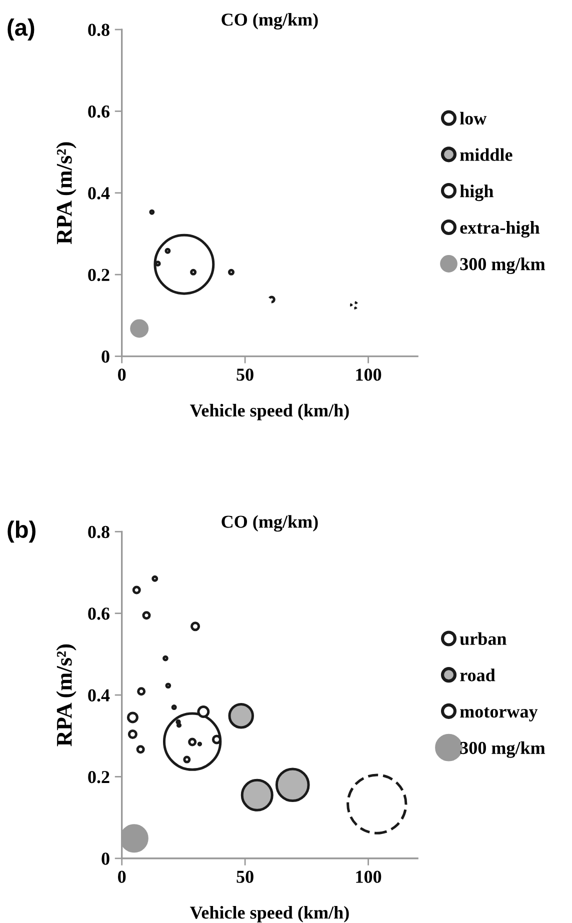 This screenshot has height=923, width=572. Describe the element at coordinates (499, 714) in the screenshot. I see `legend-label: motorway` at that location.